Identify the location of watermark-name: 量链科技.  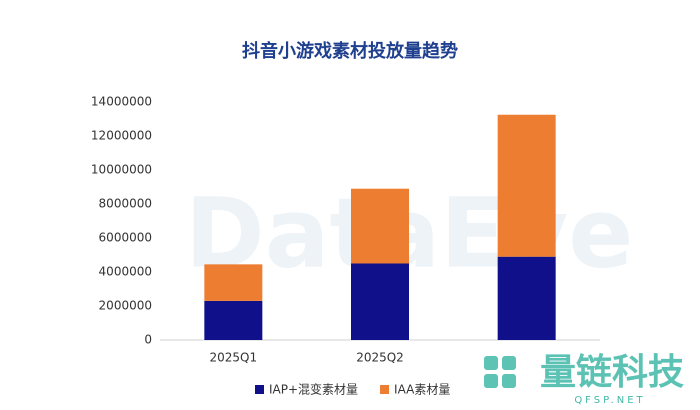
(612, 372).